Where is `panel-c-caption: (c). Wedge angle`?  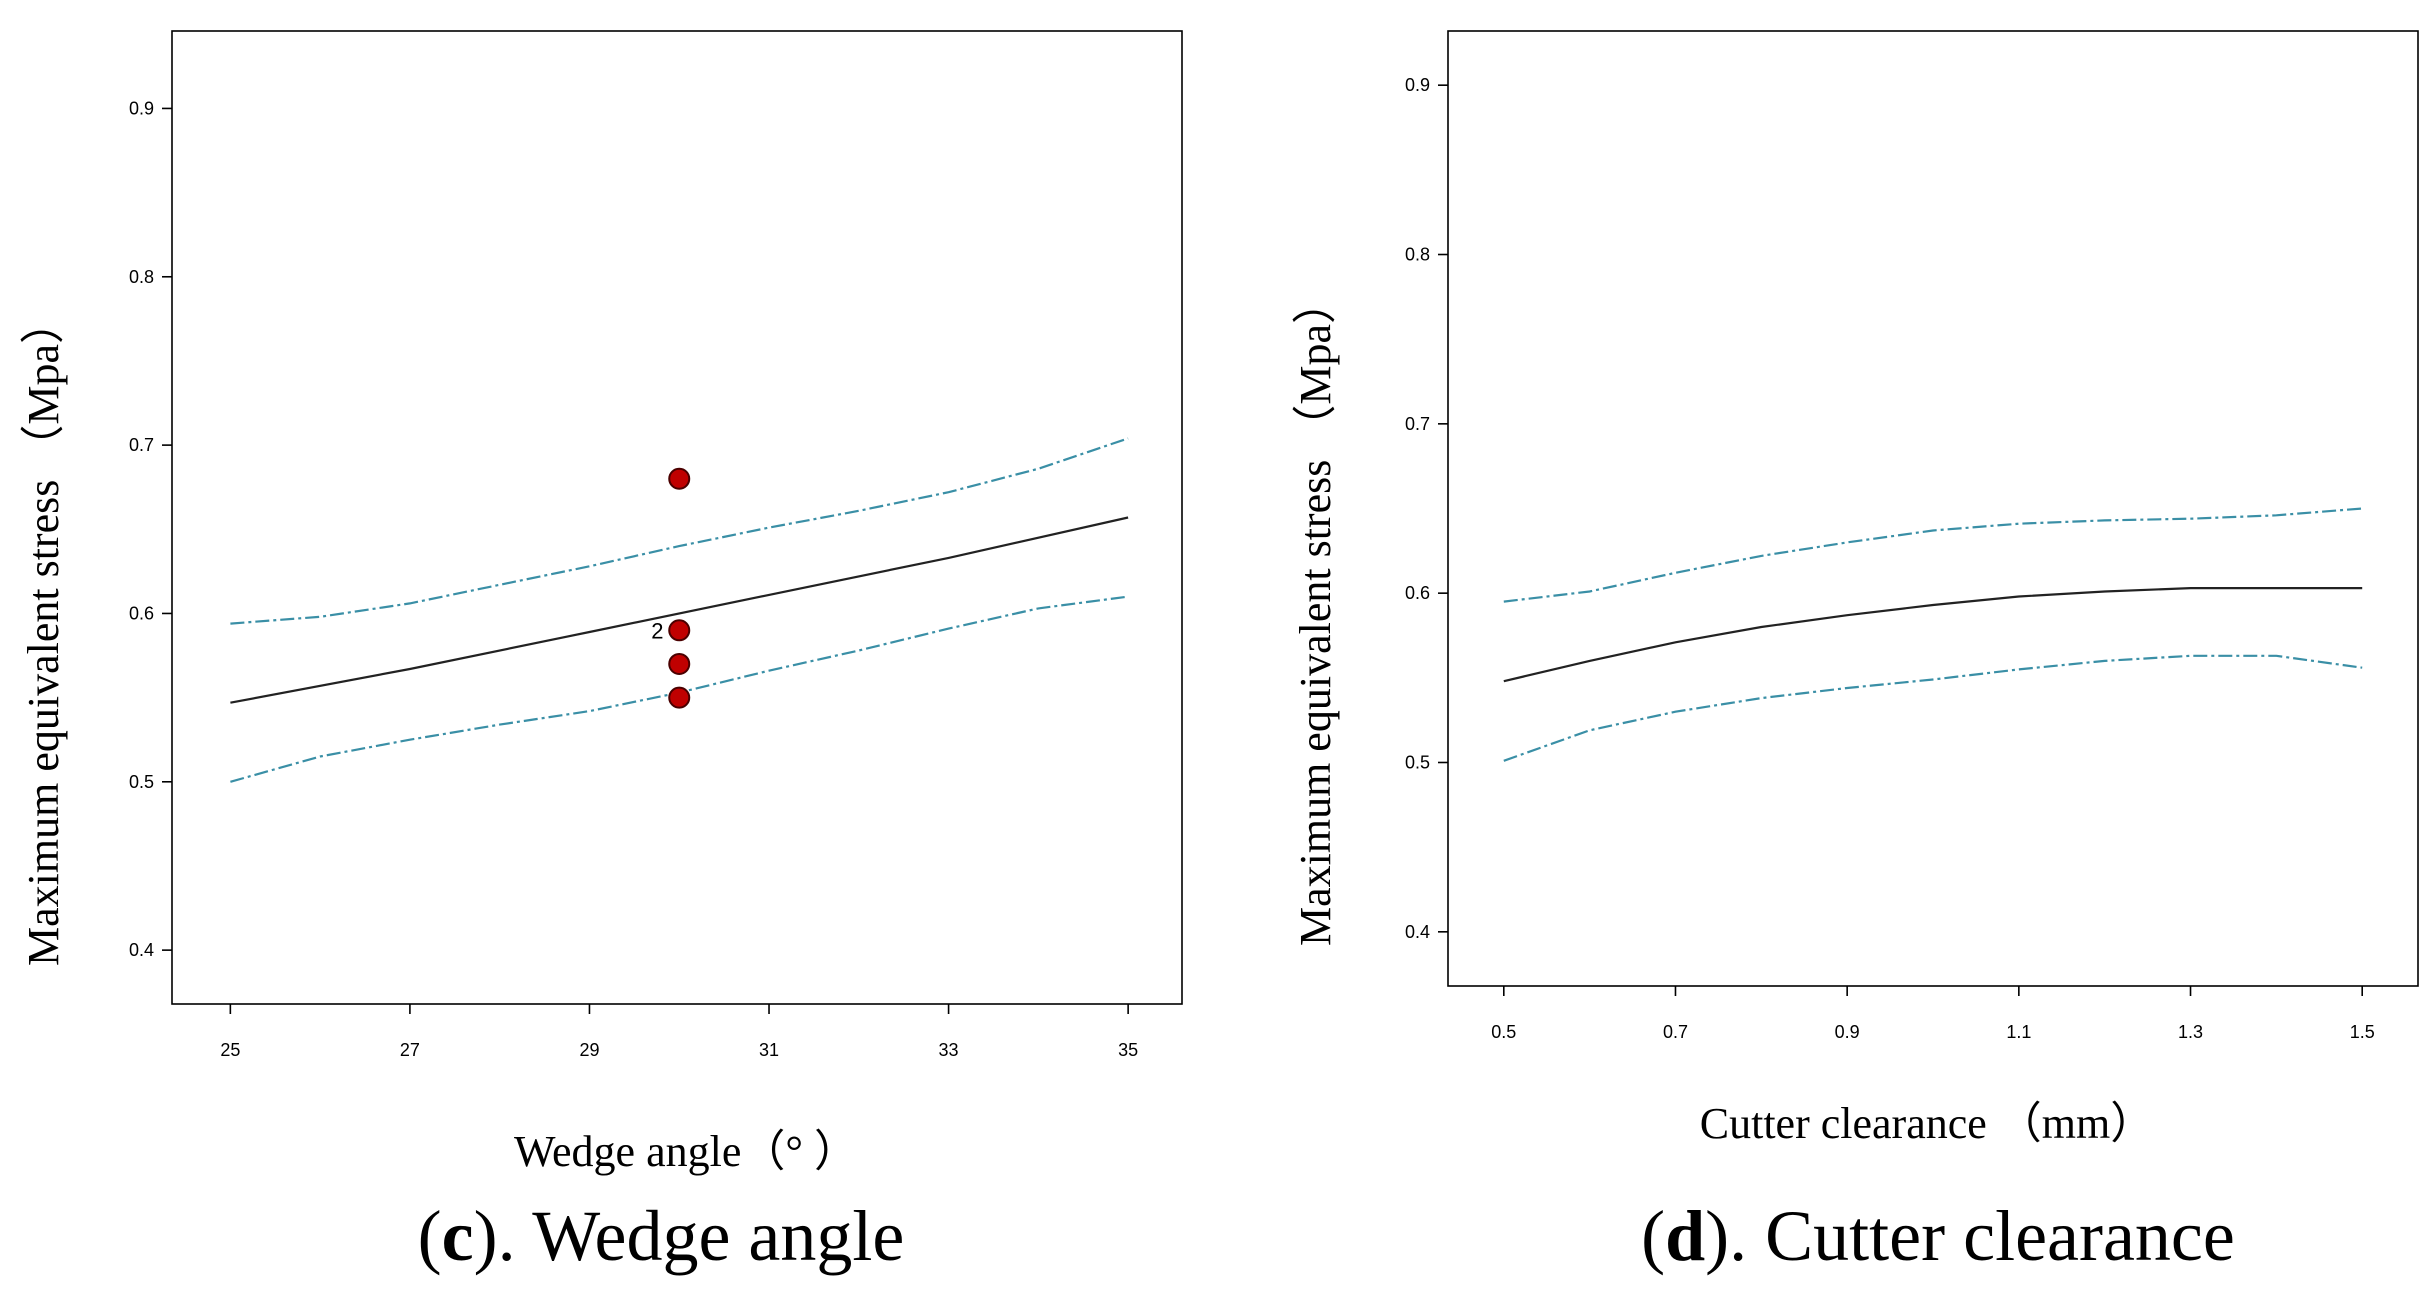 panel-c-caption: (c). Wedge angle is located at coordinates (661, 1236).